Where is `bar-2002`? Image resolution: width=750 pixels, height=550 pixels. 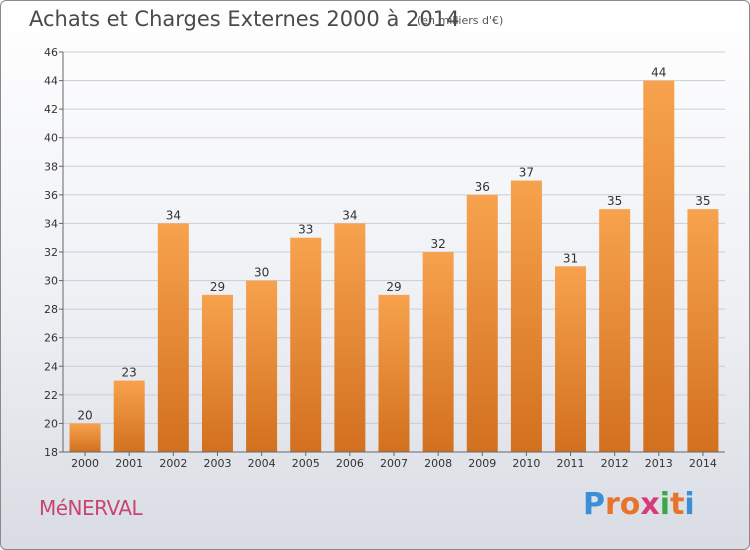
bar-2002 is located at coordinates (173, 337).